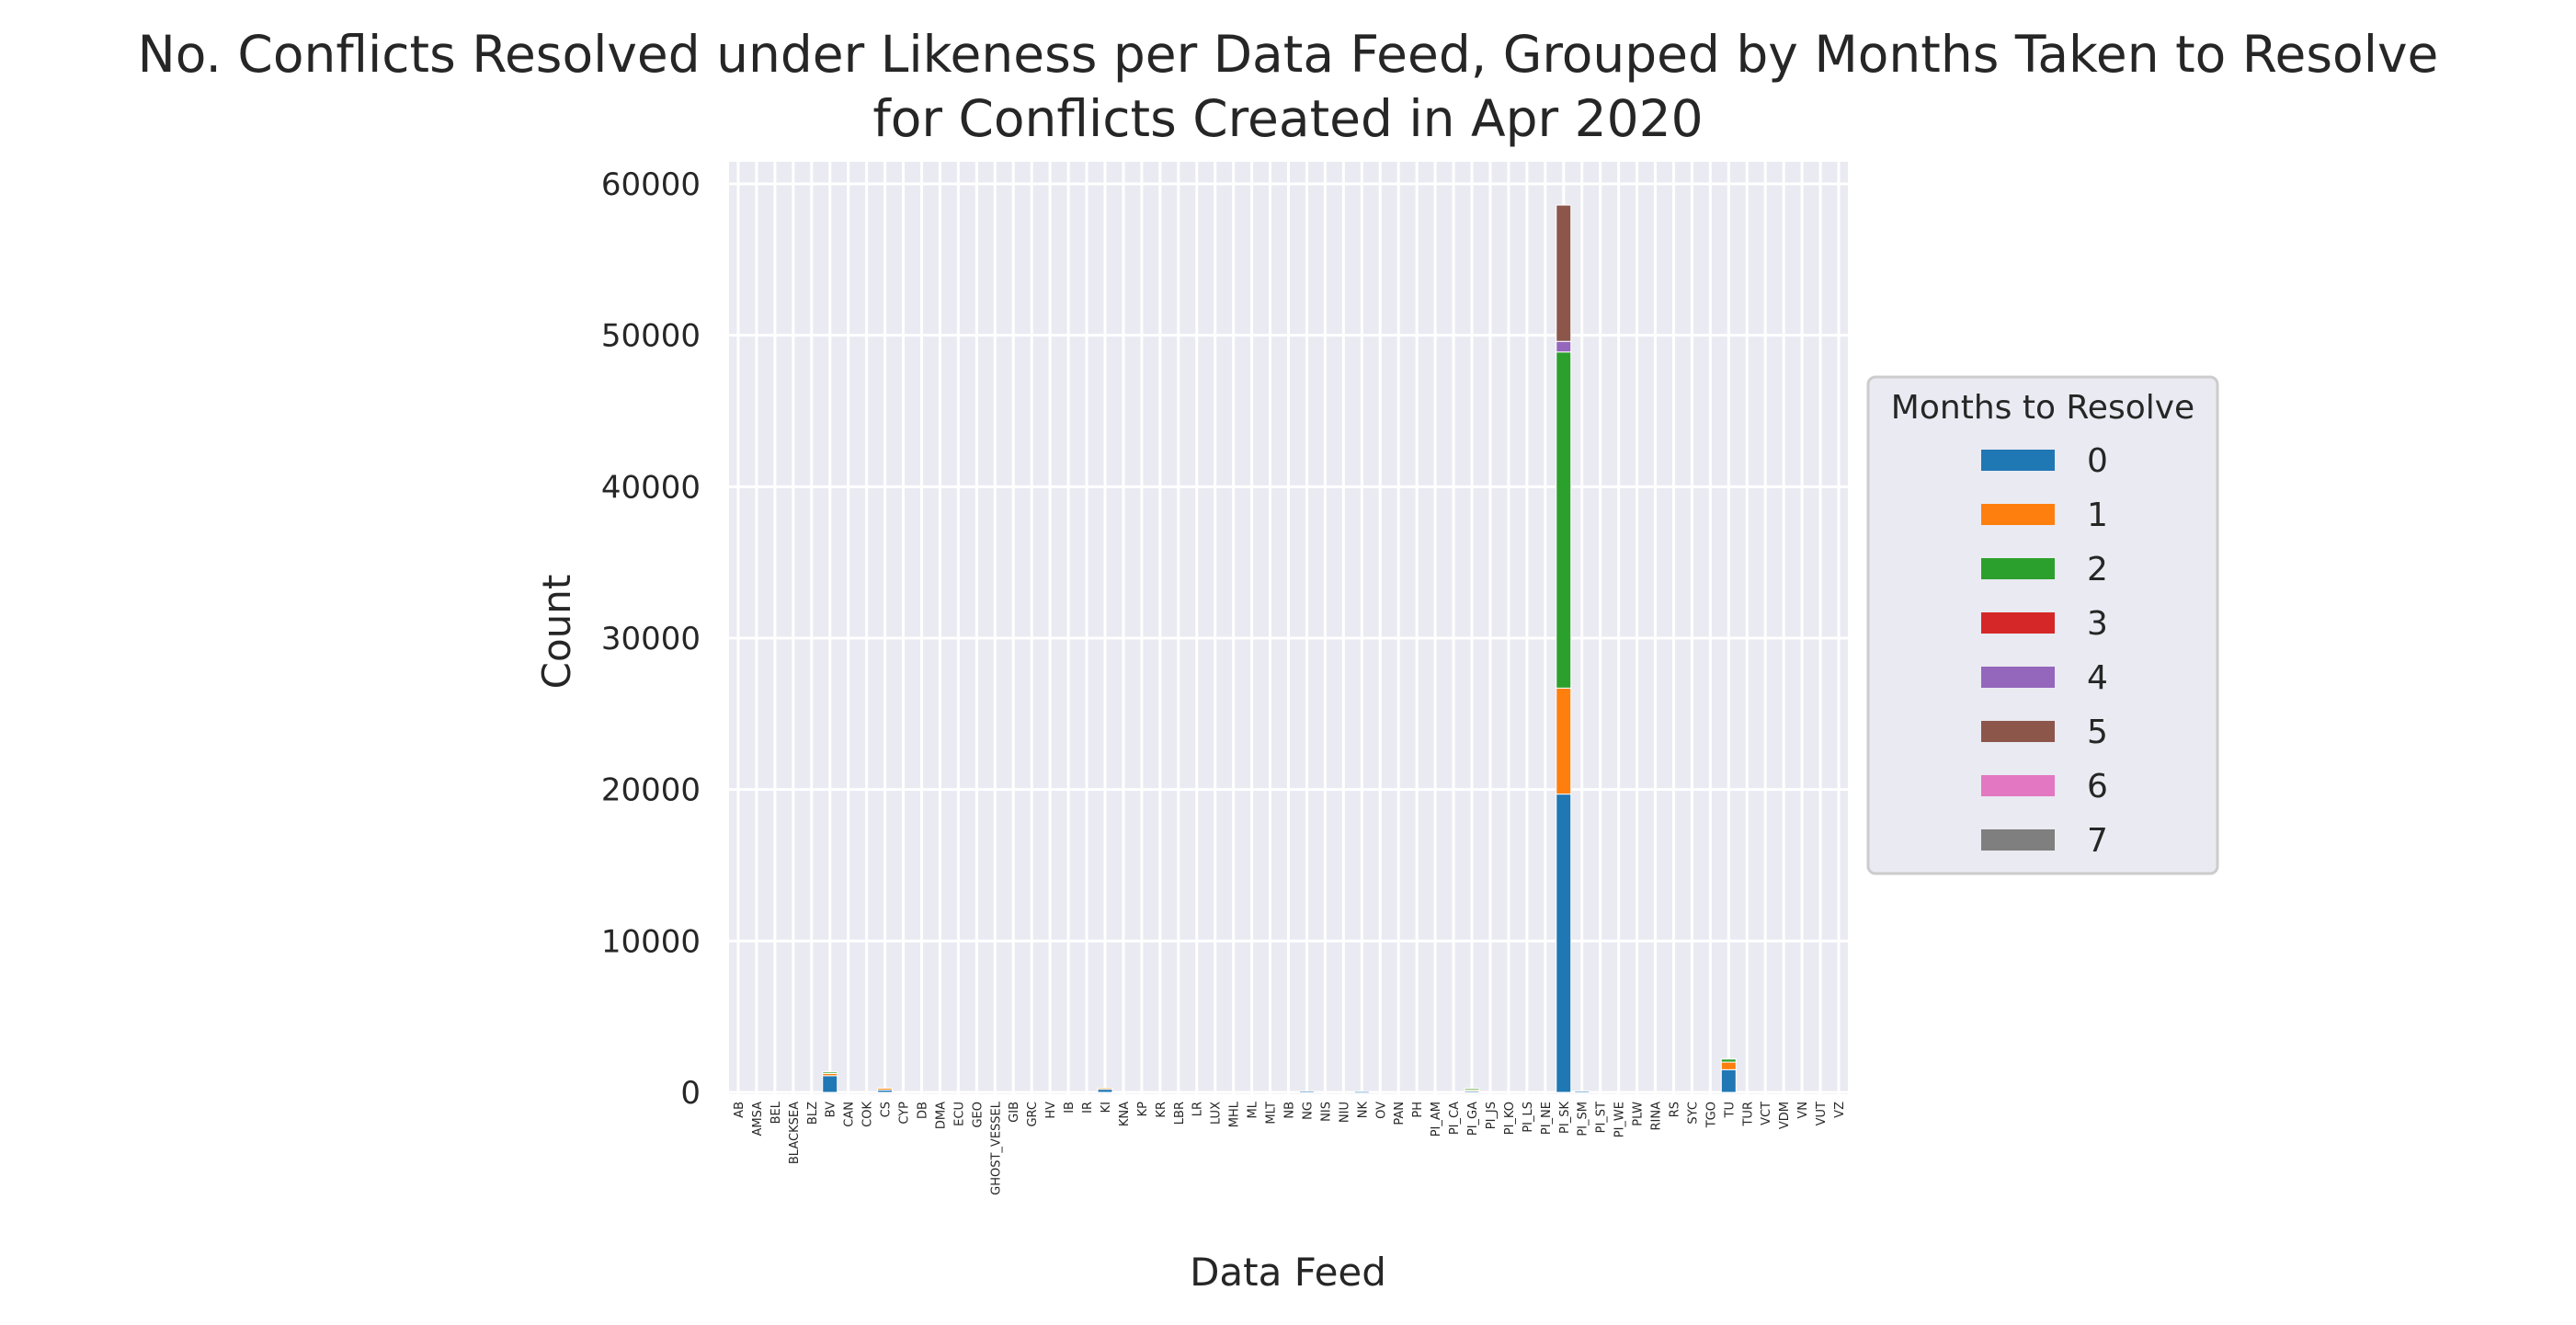 This screenshot has height=1325, width=2576. Describe the element at coordinates (2097, 461) in the screenshot. I see `legend-label-0: 0` at that location.